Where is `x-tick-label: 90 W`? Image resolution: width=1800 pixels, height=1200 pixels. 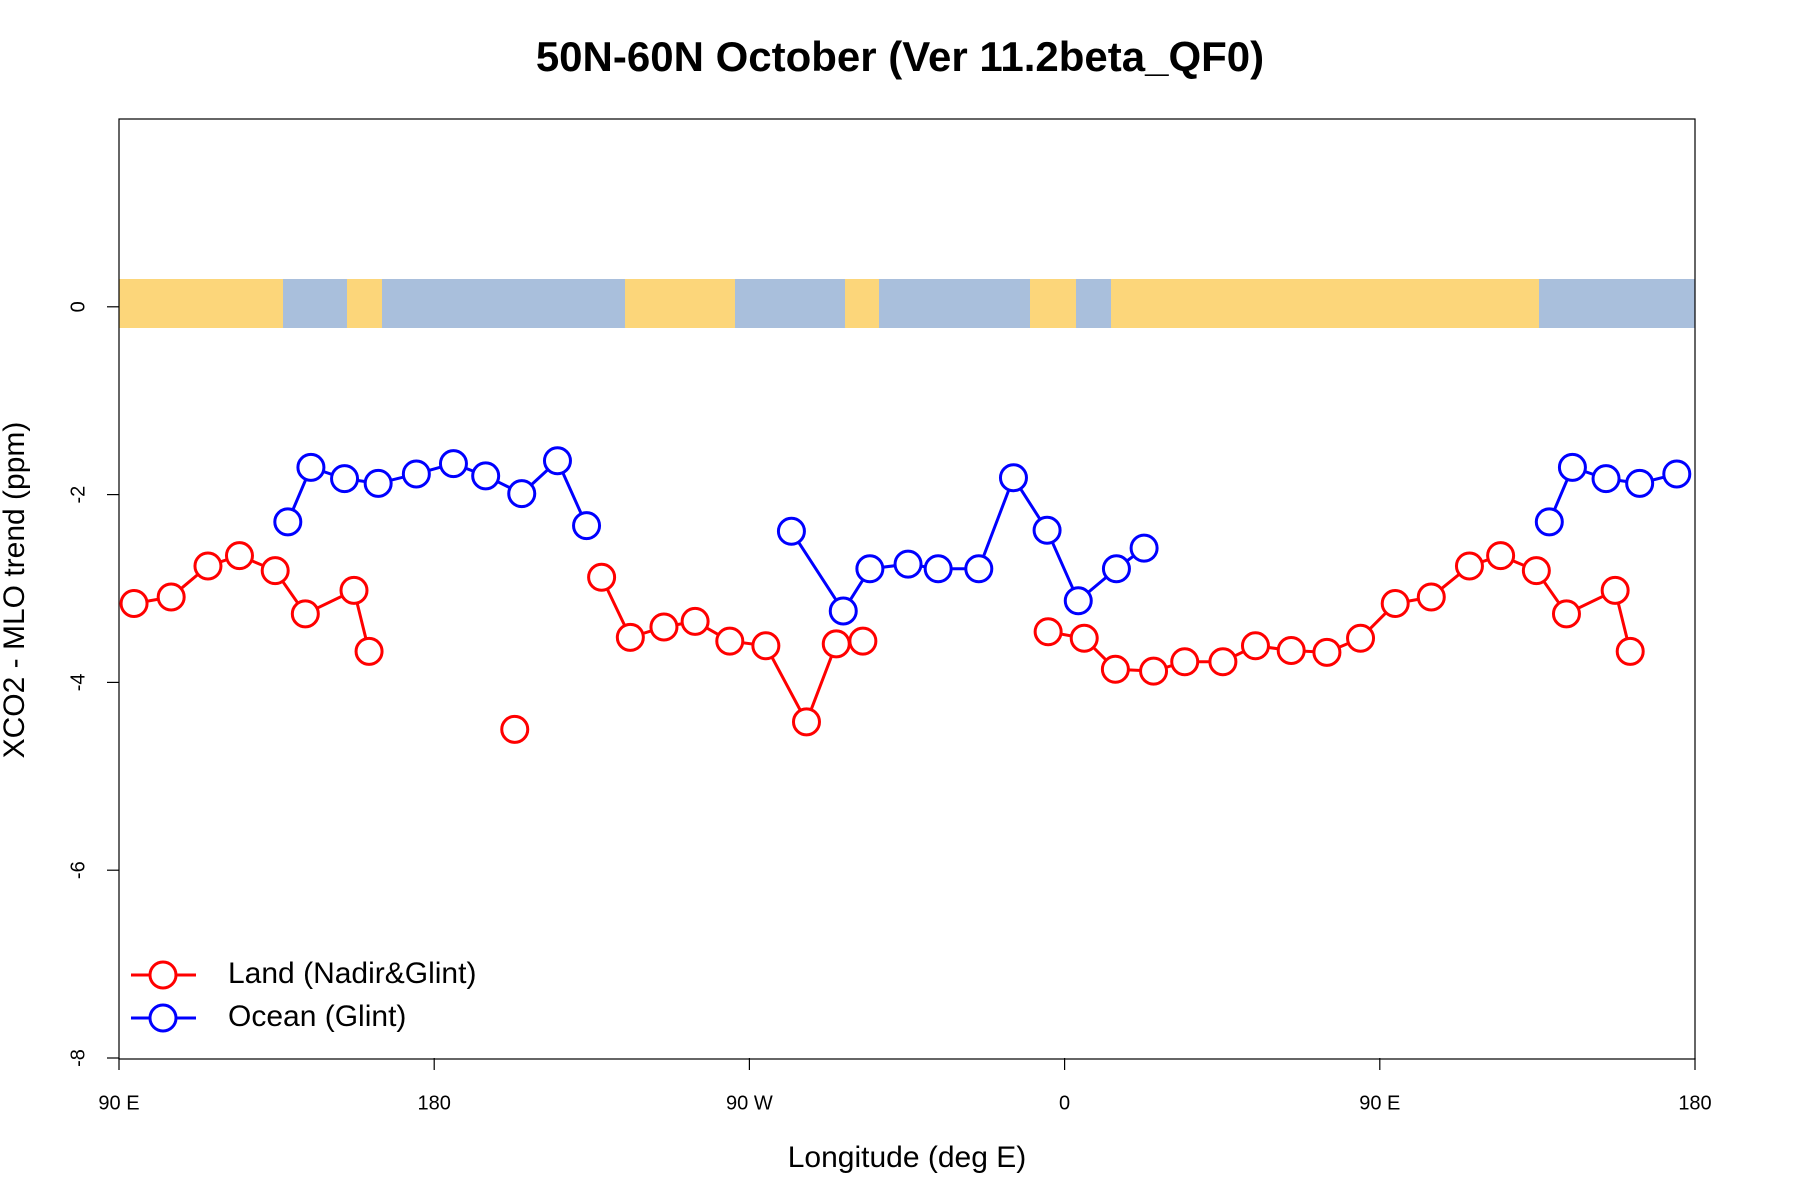
x-tick-label: 90 W is located at coordinates (749, 1103).